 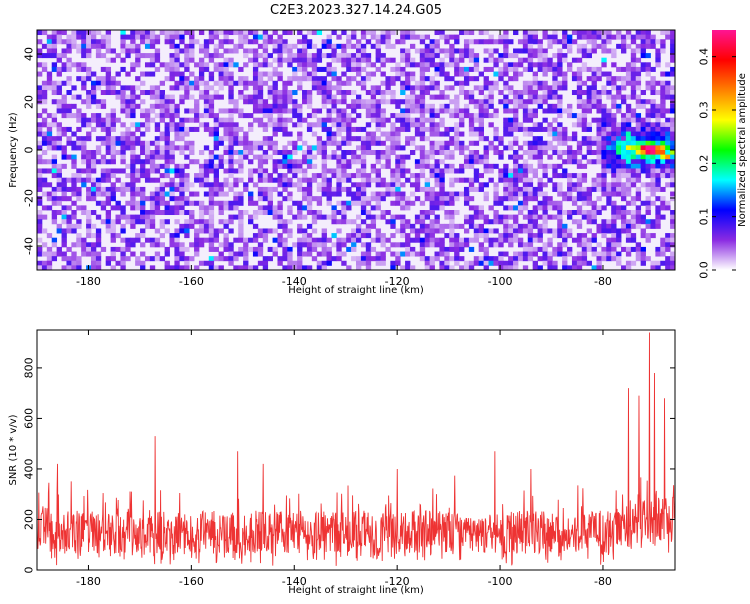 What do you see at coordinates (397, 281) in the screenshot?
I see `heatmap-x-tick-label: -120` at bounding box center [397, 281].